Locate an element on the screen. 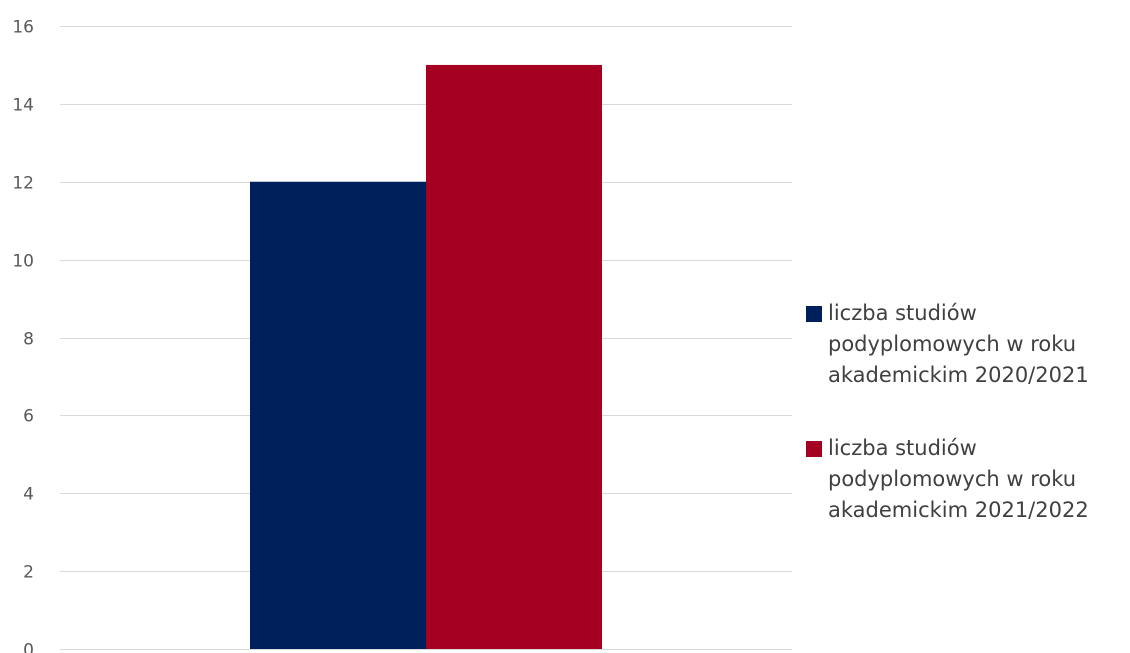 This screenshot has height=653, width=1130. y-axis-ticks: 0 2 4 6 8 10 12 14 16 is located at coordinates (23, 335).